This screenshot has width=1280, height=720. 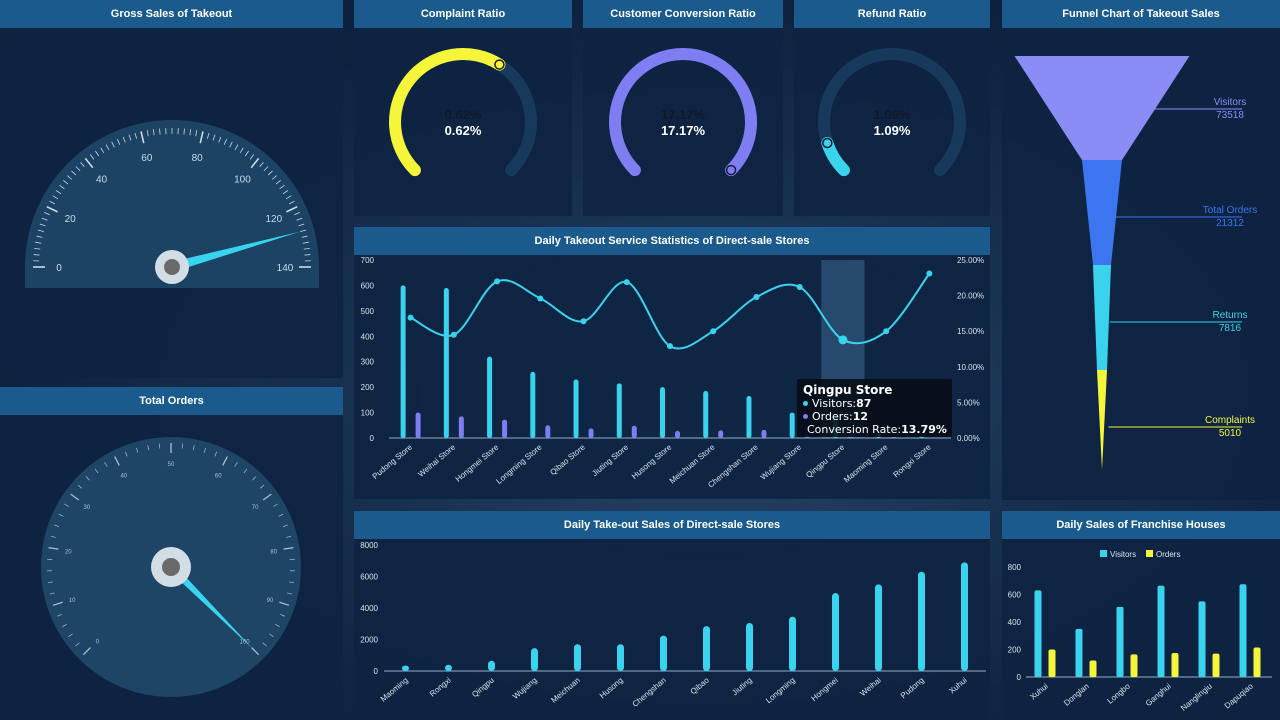 I want to click on y-tick-label: 4000, so click(x=369, y=608).